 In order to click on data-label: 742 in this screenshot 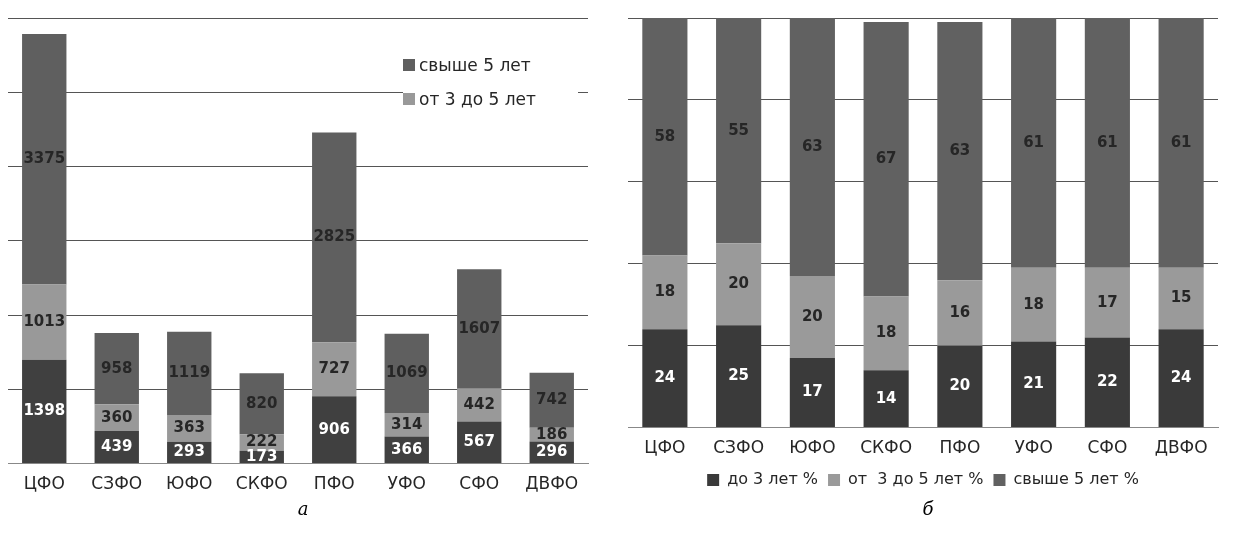, I will do `click(552, 399)`.